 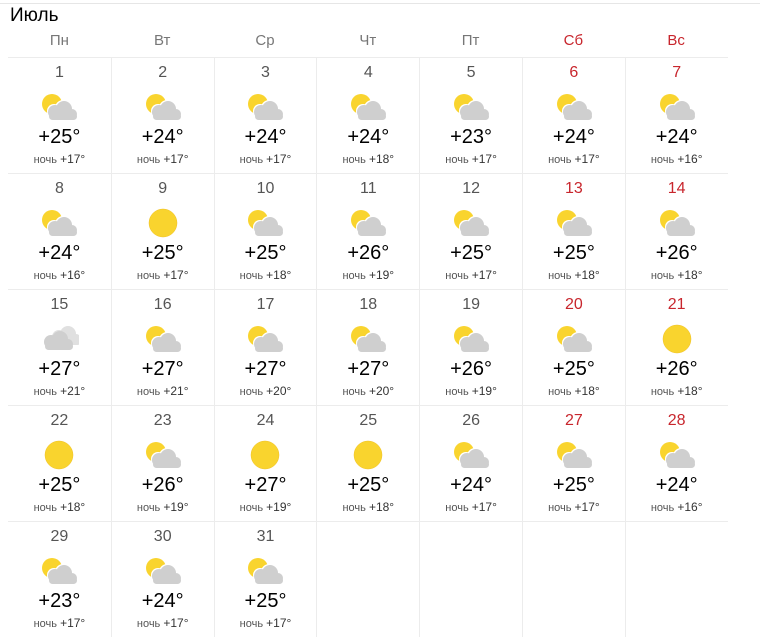 I want to click on day-cell: 3 +24° ночь +17°, so click(x=265, y=115).